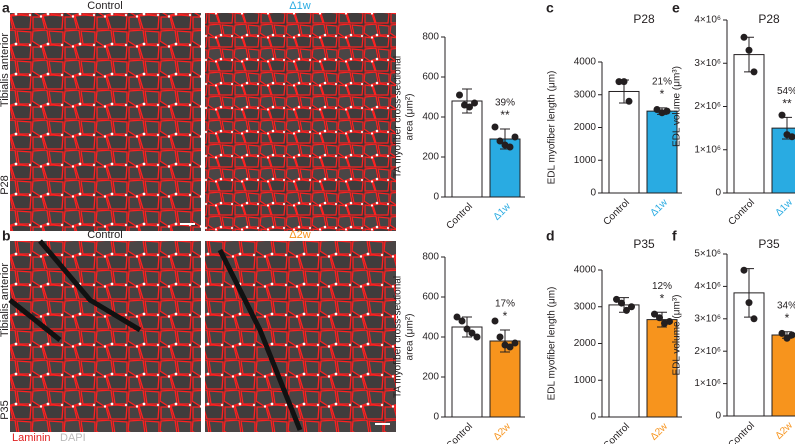 The height and width of the screenshot is (444, 795). What do you see at coordinates (674, 236) in the screenshot?
I see `panel-label: f` at bounding box center [674, 236].